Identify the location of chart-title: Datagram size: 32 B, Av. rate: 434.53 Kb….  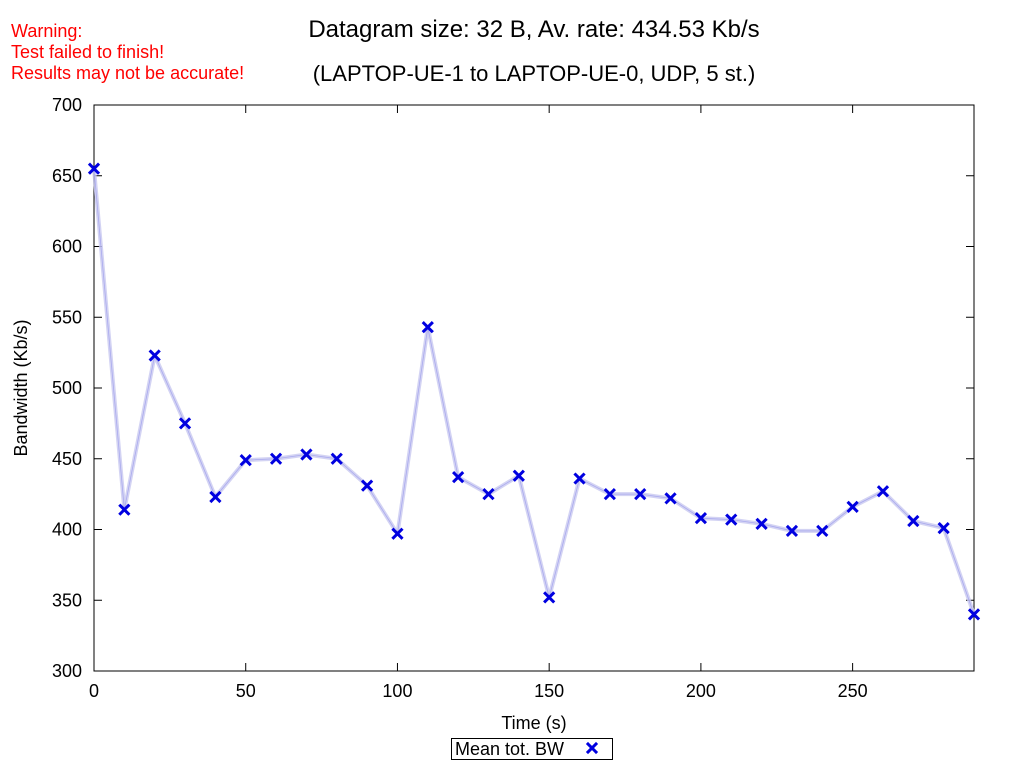
(534, 29).